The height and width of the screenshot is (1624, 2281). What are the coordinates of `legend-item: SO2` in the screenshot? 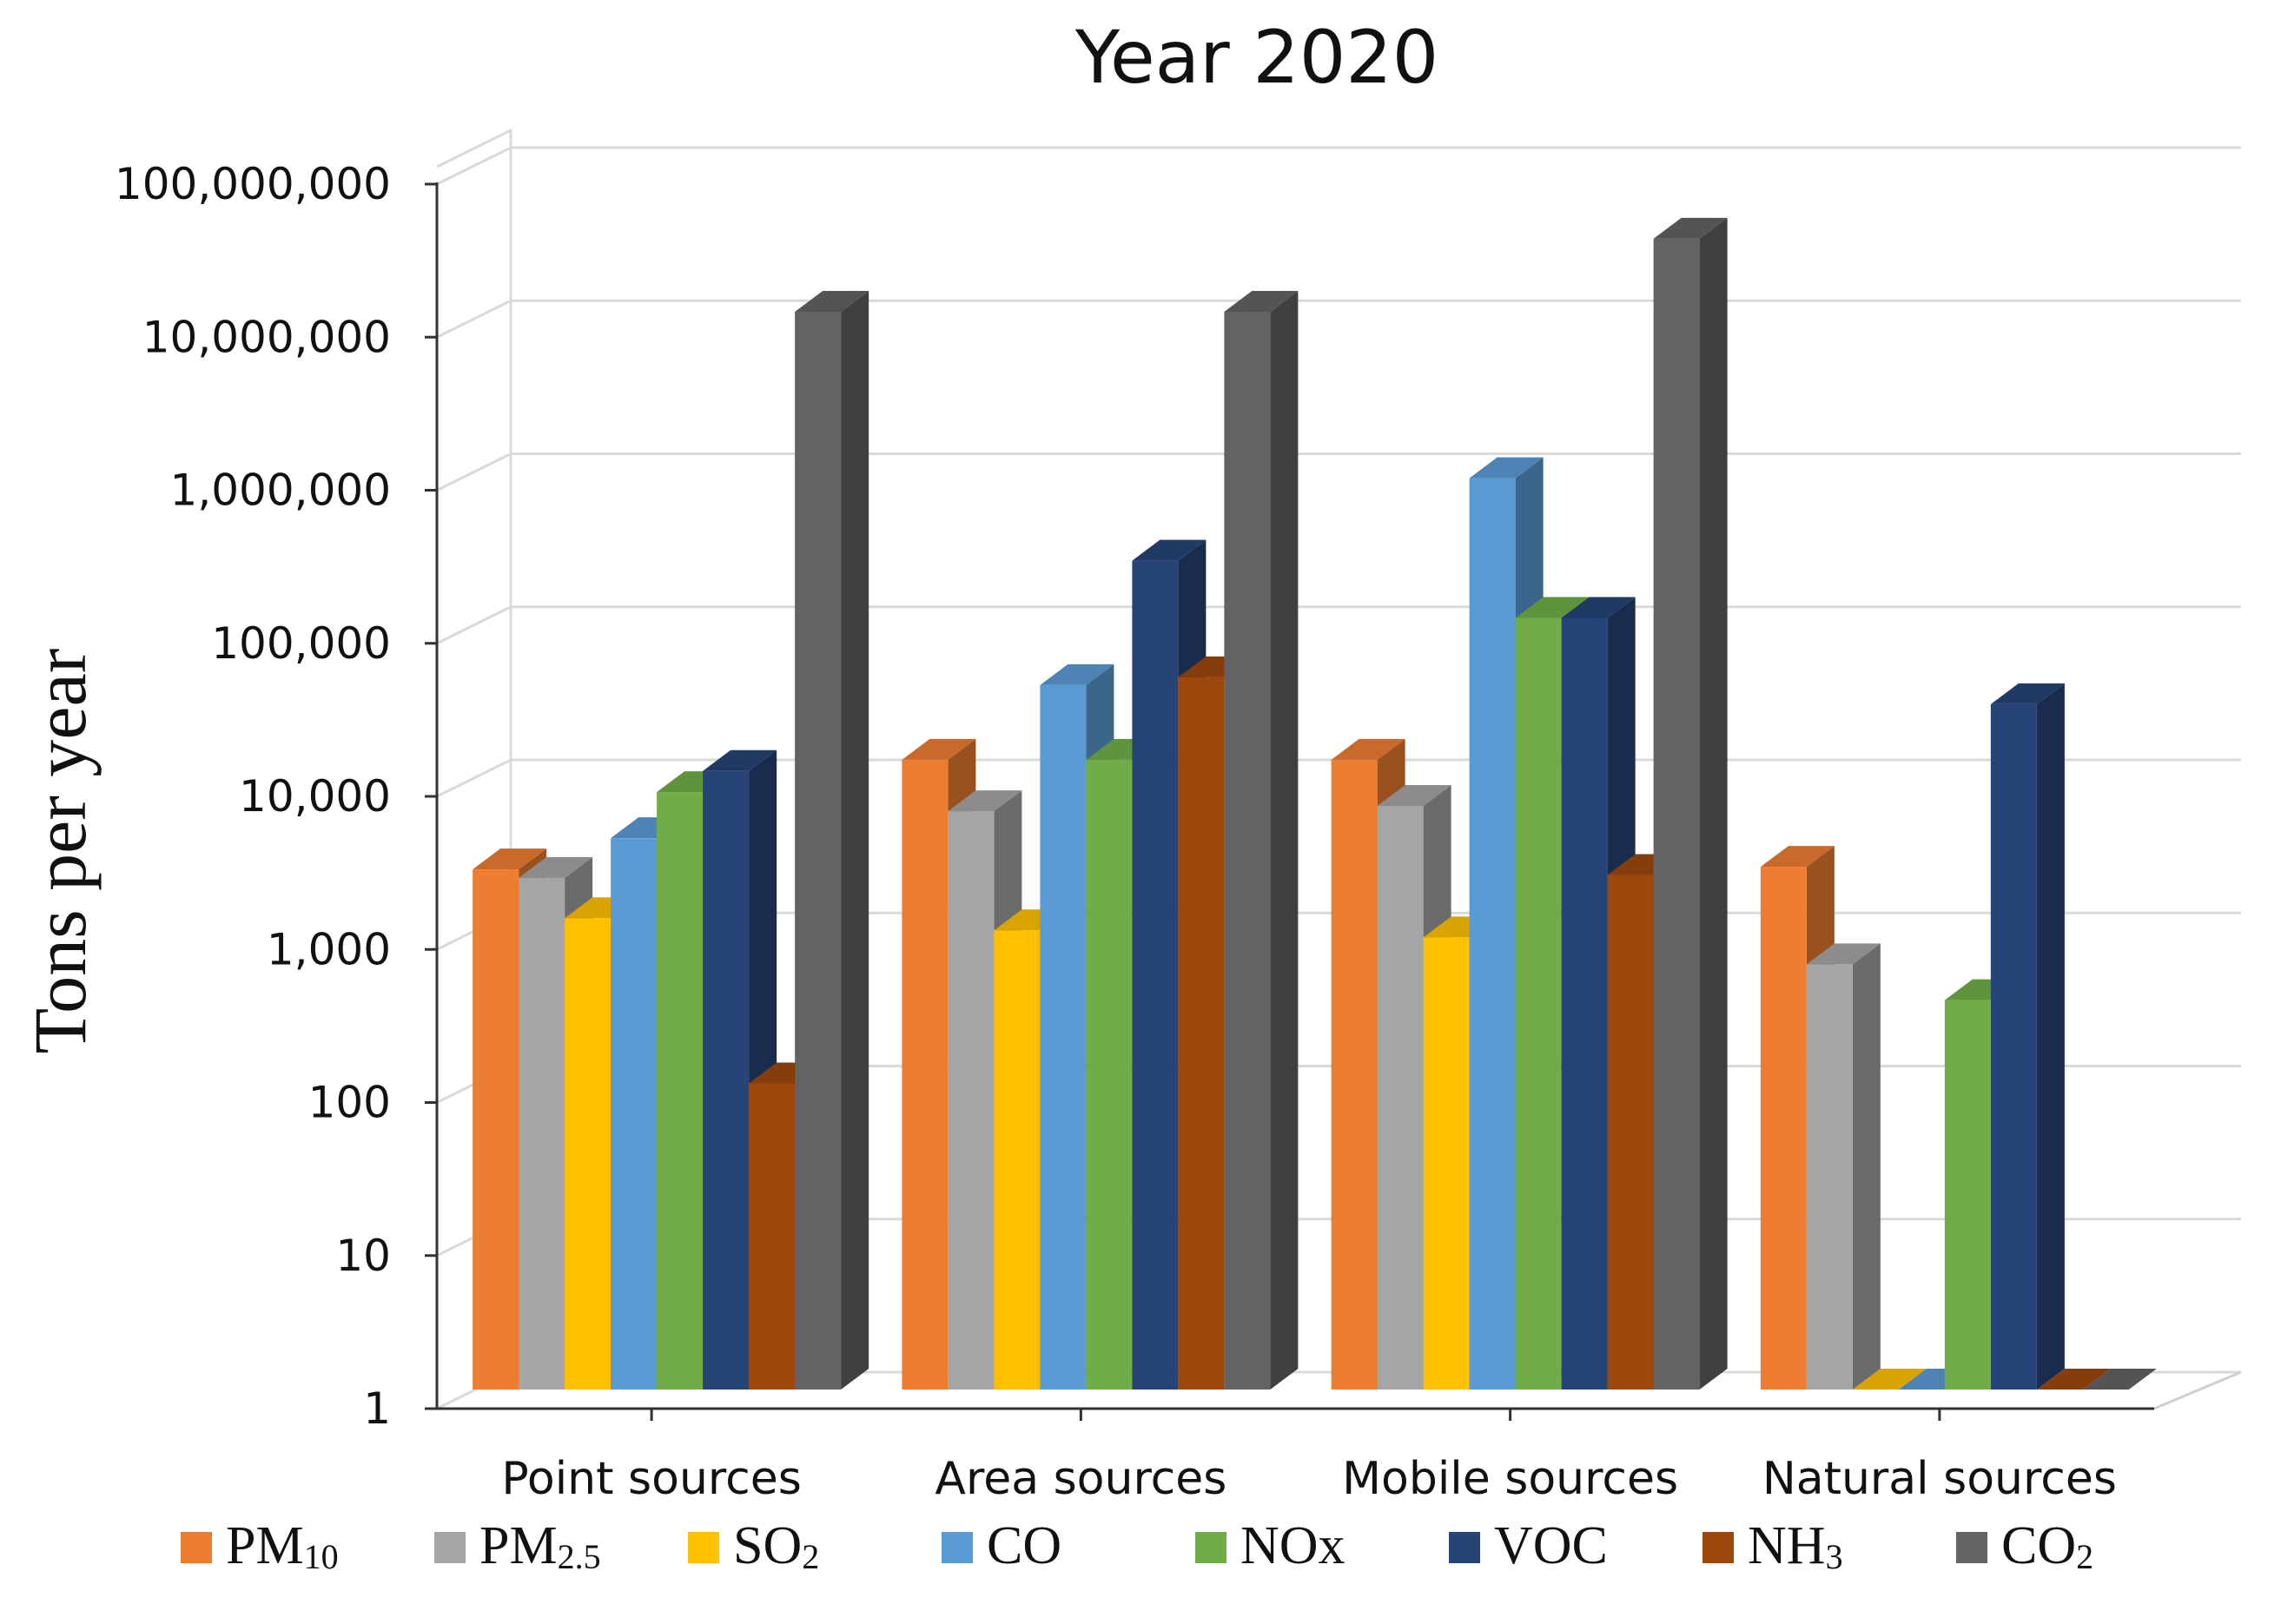 It's located at (753, 1546).